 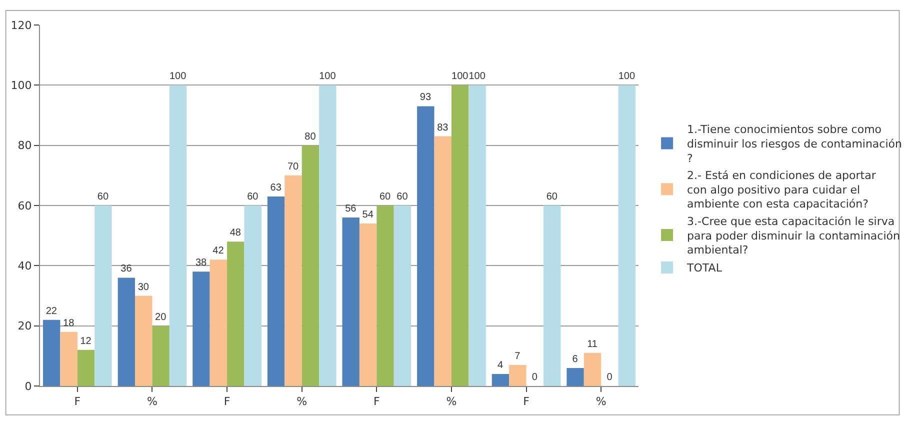 What do you see at coordinates (592, 344) in the screenshot?
I see `data-label: 11` at bounding box center [592, 344].